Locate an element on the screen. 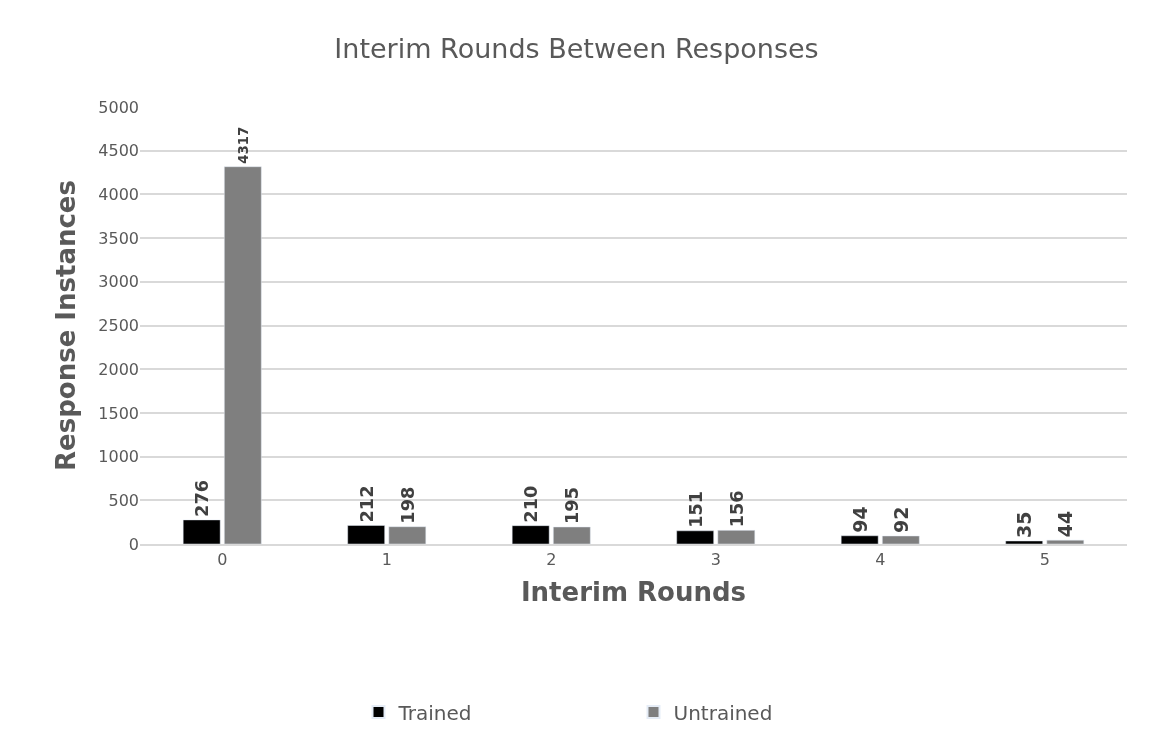  y-tick-label: 1000 is located at coordinates (118, 457).